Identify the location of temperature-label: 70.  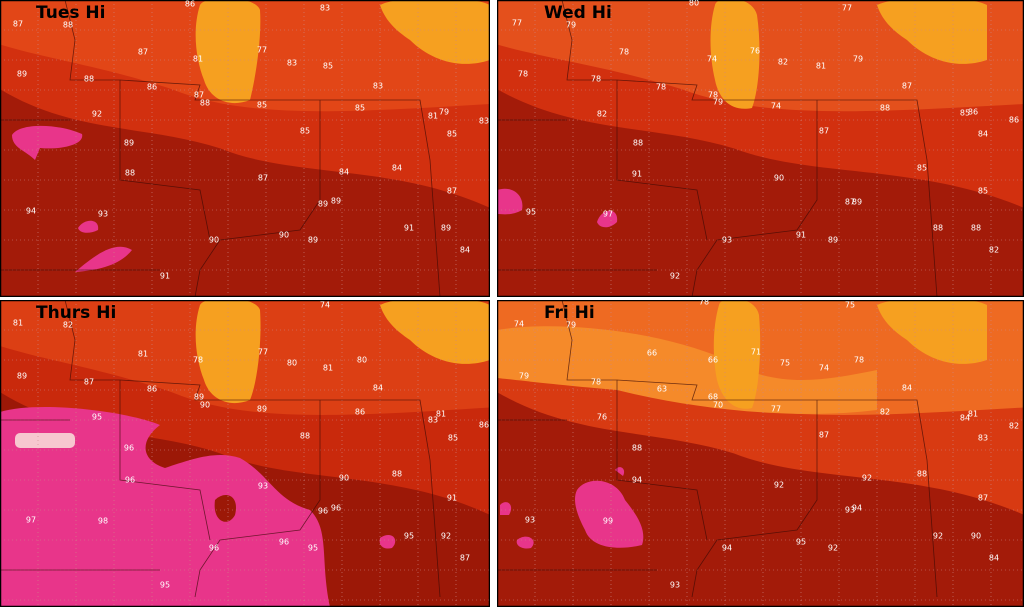
(718, 405).